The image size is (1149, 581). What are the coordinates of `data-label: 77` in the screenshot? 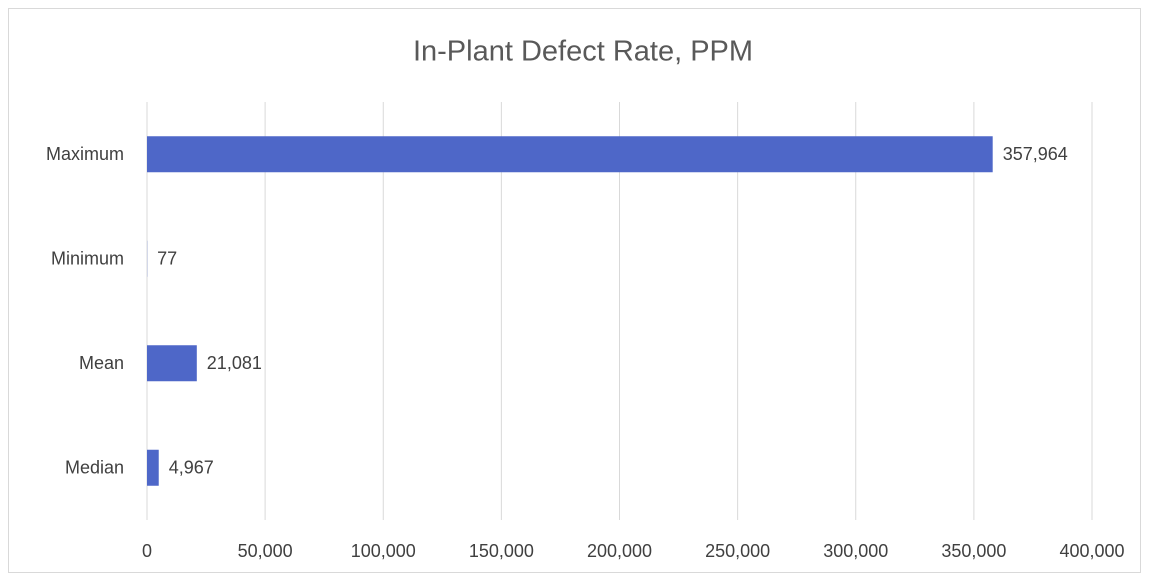 It's located at (167, 259).